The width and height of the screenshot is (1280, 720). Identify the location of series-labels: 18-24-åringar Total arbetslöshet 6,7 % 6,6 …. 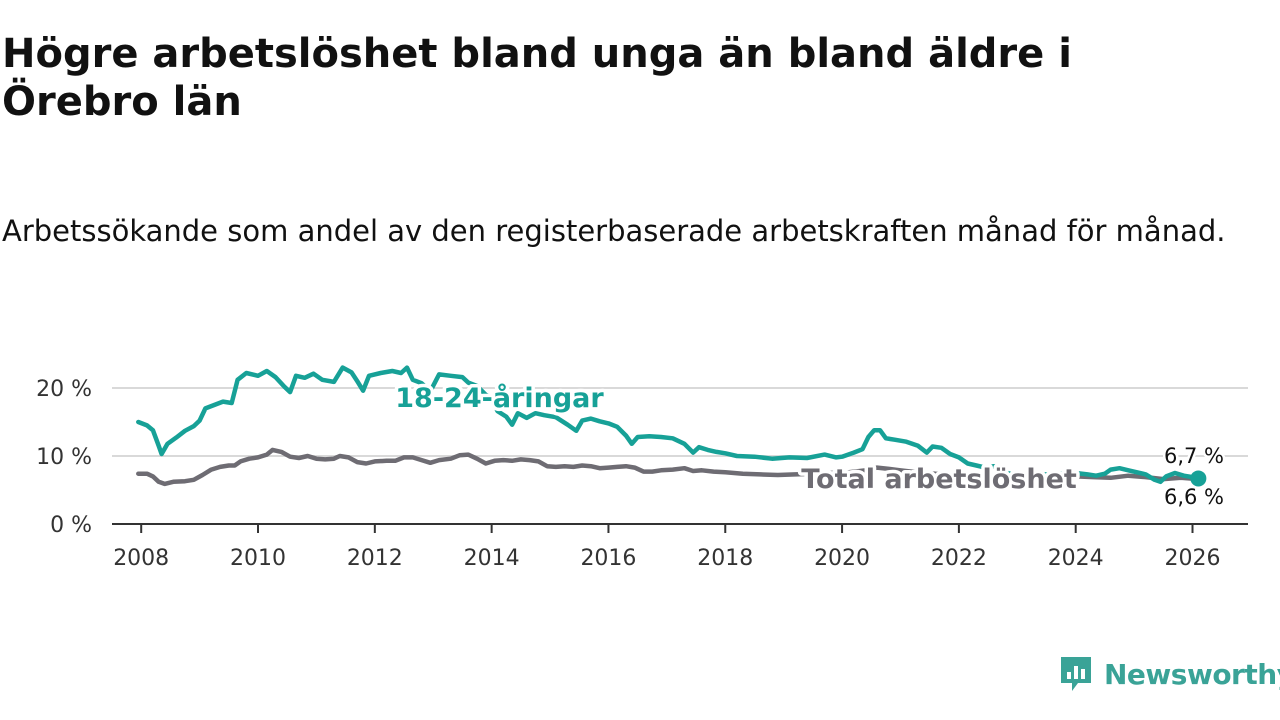
(809, 445).